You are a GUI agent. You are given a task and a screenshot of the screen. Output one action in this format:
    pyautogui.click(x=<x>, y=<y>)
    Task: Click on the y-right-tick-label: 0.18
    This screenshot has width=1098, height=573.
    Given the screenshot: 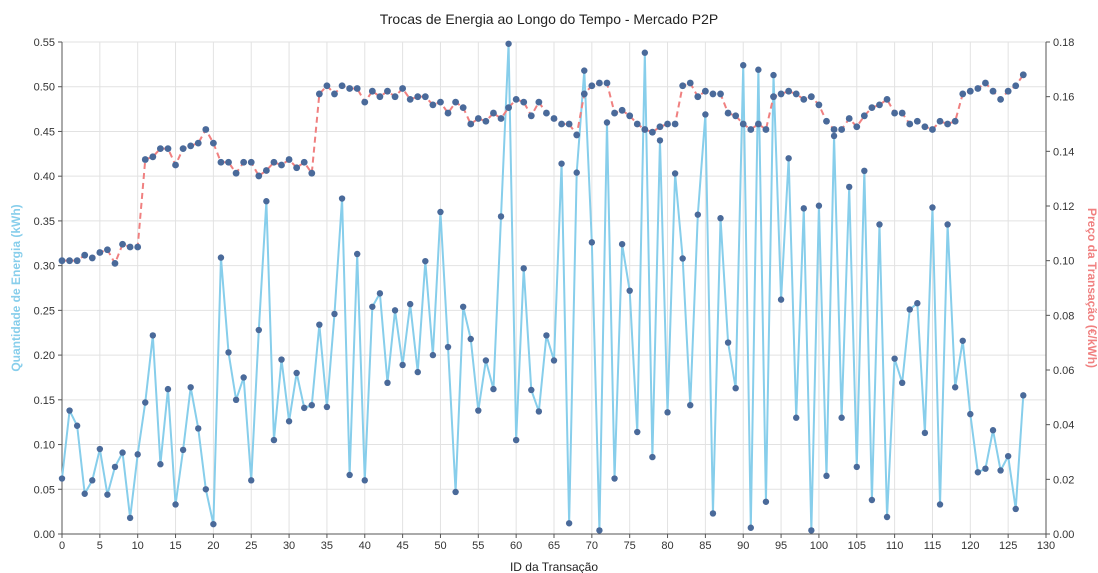 What is the action you would take?
    pyautogui.click(x=1063, y=43)
    